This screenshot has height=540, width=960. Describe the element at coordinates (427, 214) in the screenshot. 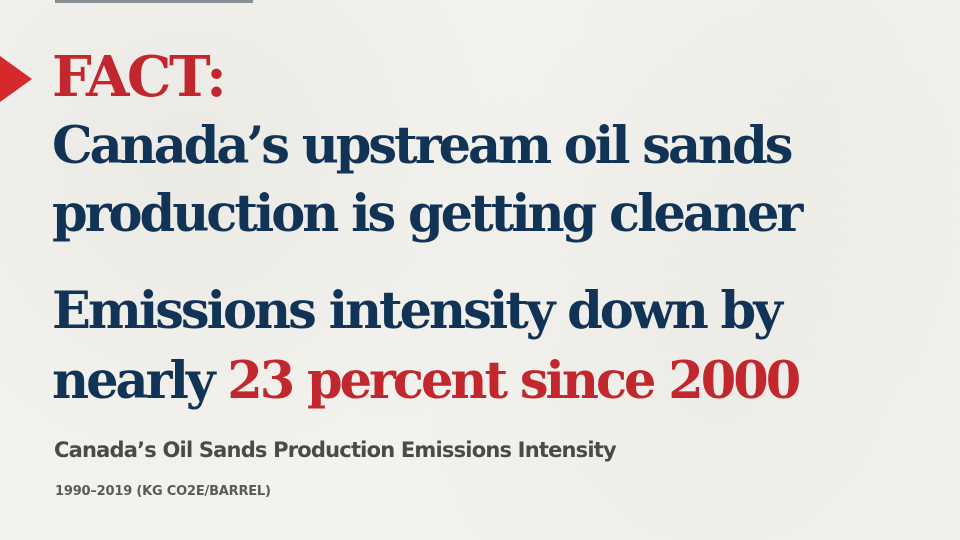

I see `headline-line-2: production is getting cleaner` at that location.